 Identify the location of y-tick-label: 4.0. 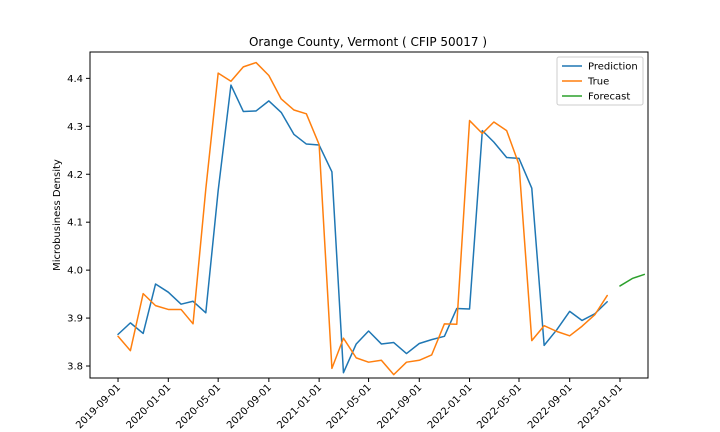
(75, 271).